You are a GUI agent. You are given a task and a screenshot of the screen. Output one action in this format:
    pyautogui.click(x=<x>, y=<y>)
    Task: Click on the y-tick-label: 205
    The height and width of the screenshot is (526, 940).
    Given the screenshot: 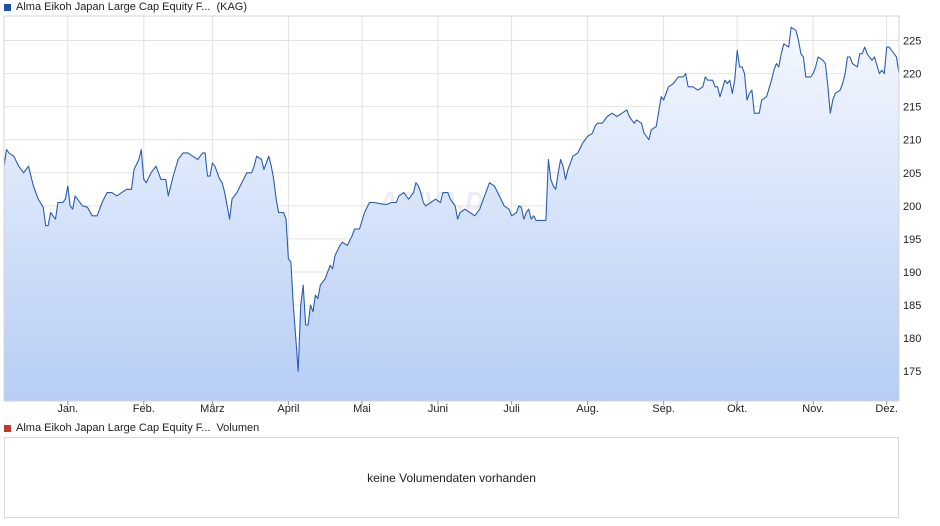 What is the action you would take?
    pyautogui.click(x=912, y=174)
    